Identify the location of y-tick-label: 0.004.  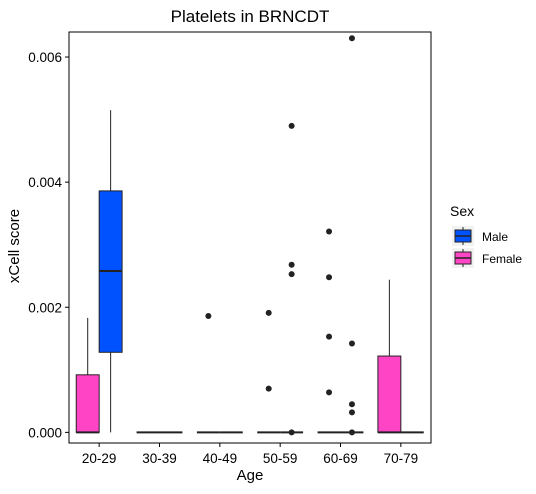
(45, 182).